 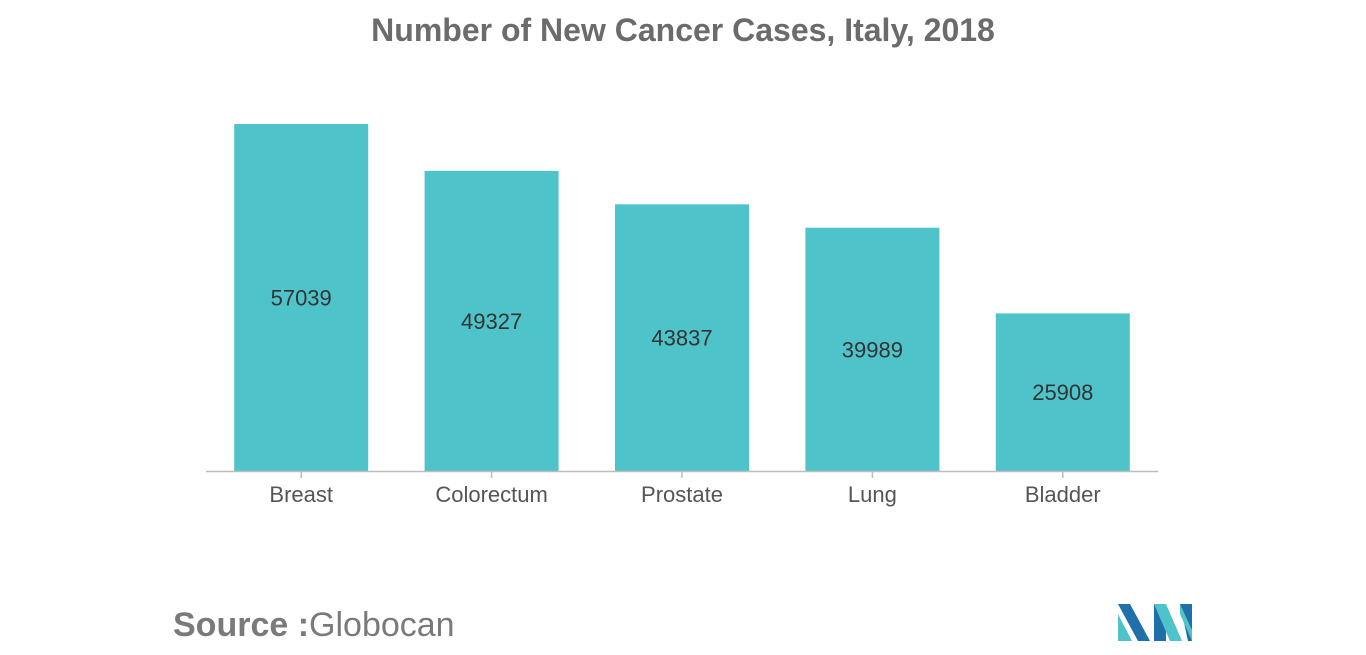 I want to click on category-label-colorectum: Colorectum, so click(x=491, y=494).